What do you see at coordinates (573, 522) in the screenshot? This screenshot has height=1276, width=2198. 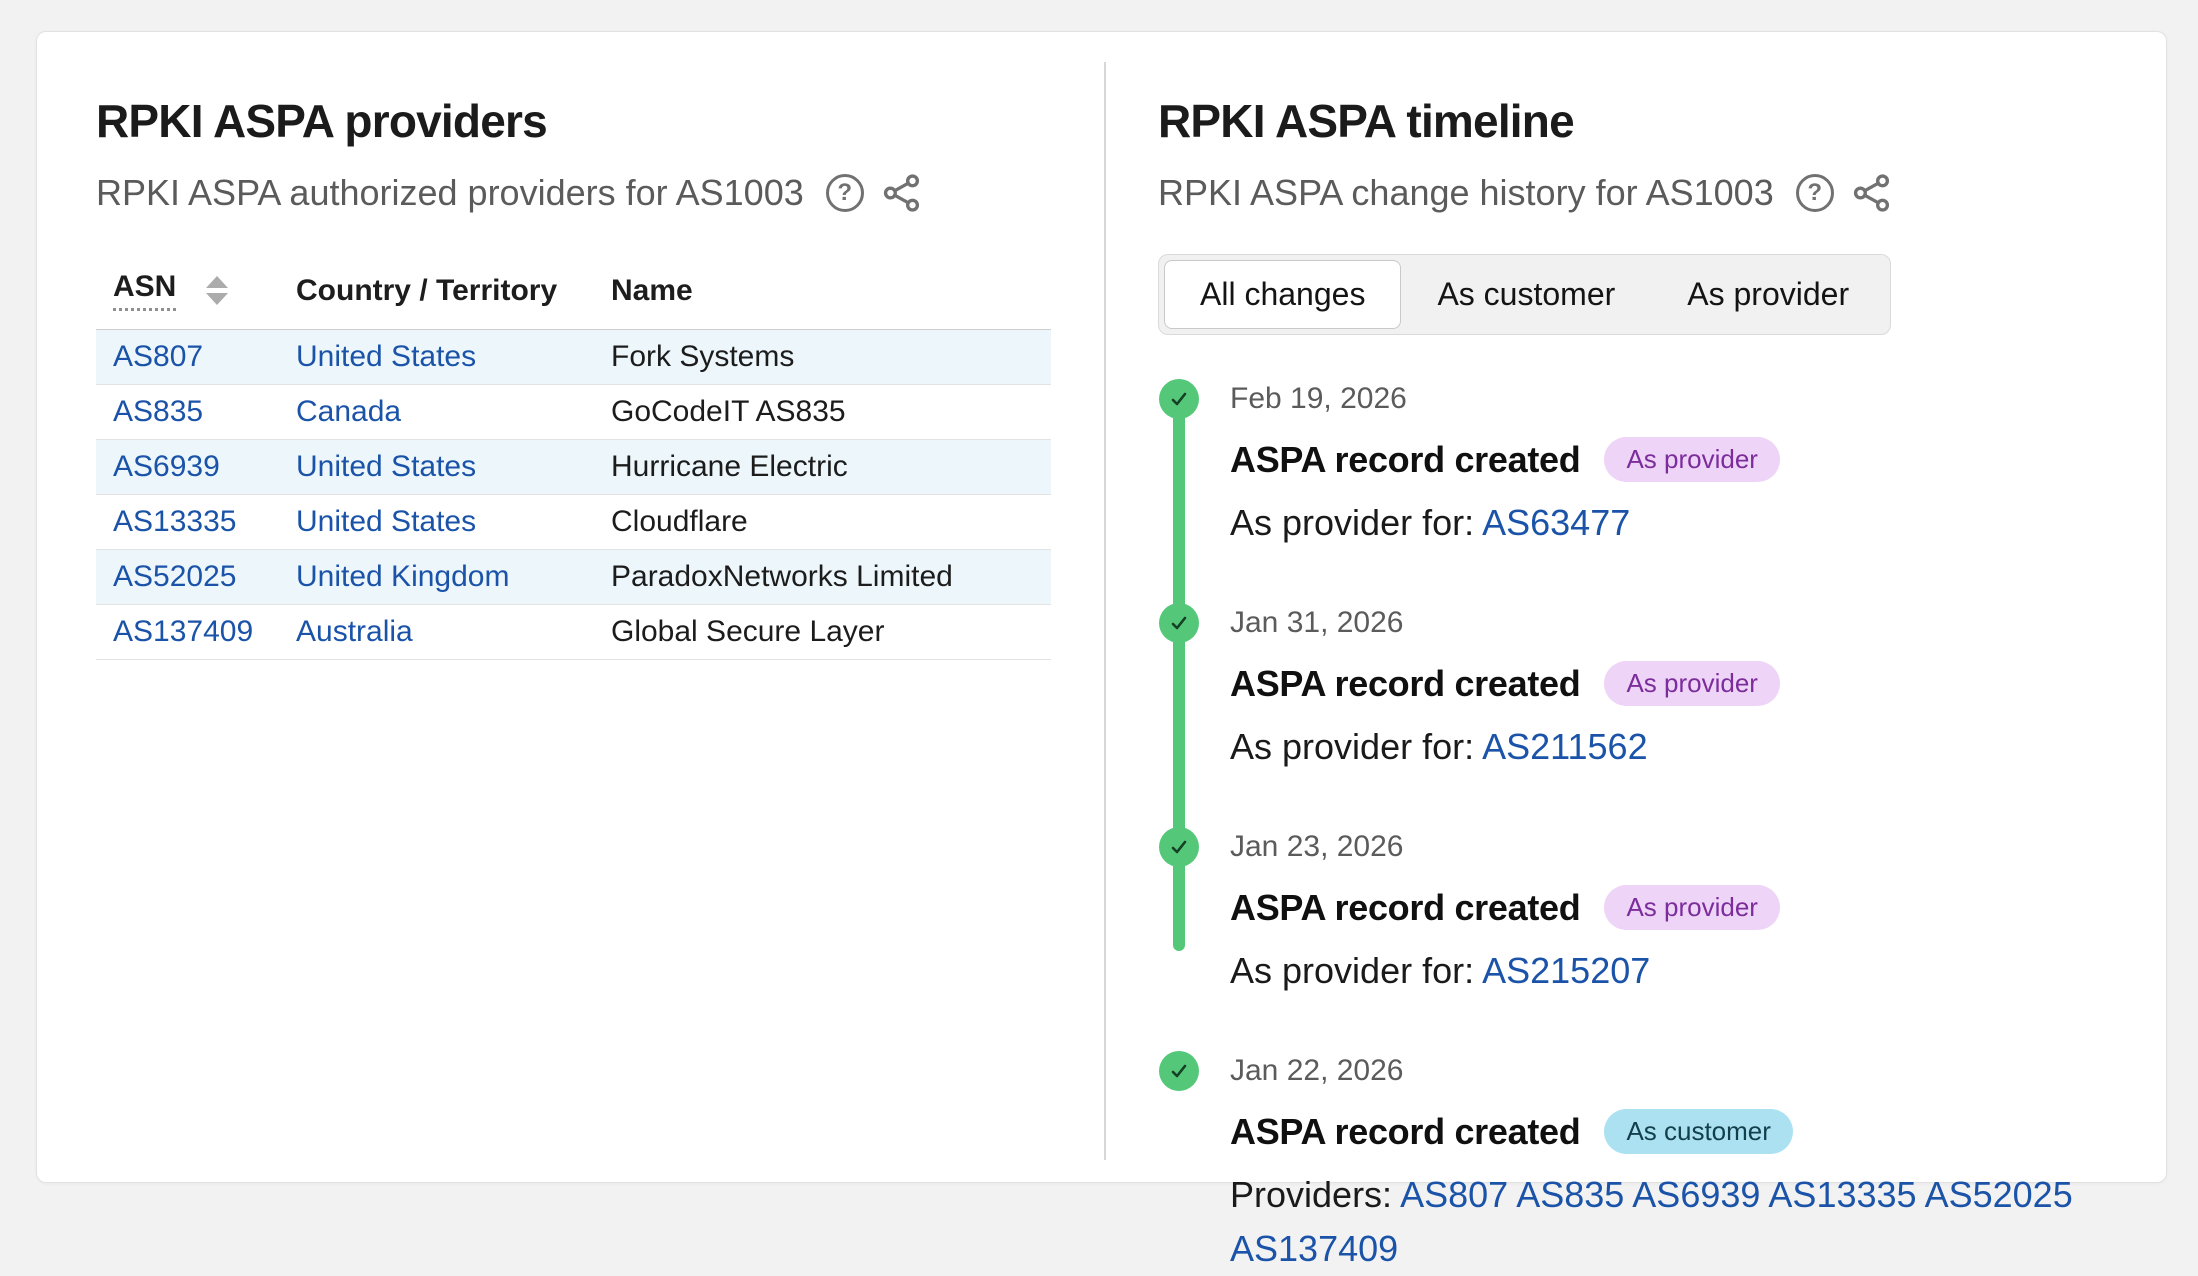 I see `table-row: AS13335 United States Cloudflare` at bounding box center [573, 522].